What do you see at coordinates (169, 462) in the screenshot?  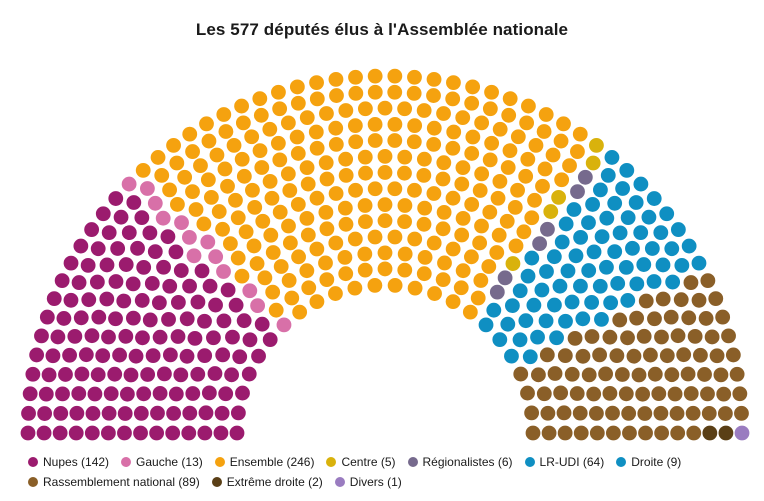 I see `legend-label-gauche: Gauche (13)` at bounding box center [169, 462].